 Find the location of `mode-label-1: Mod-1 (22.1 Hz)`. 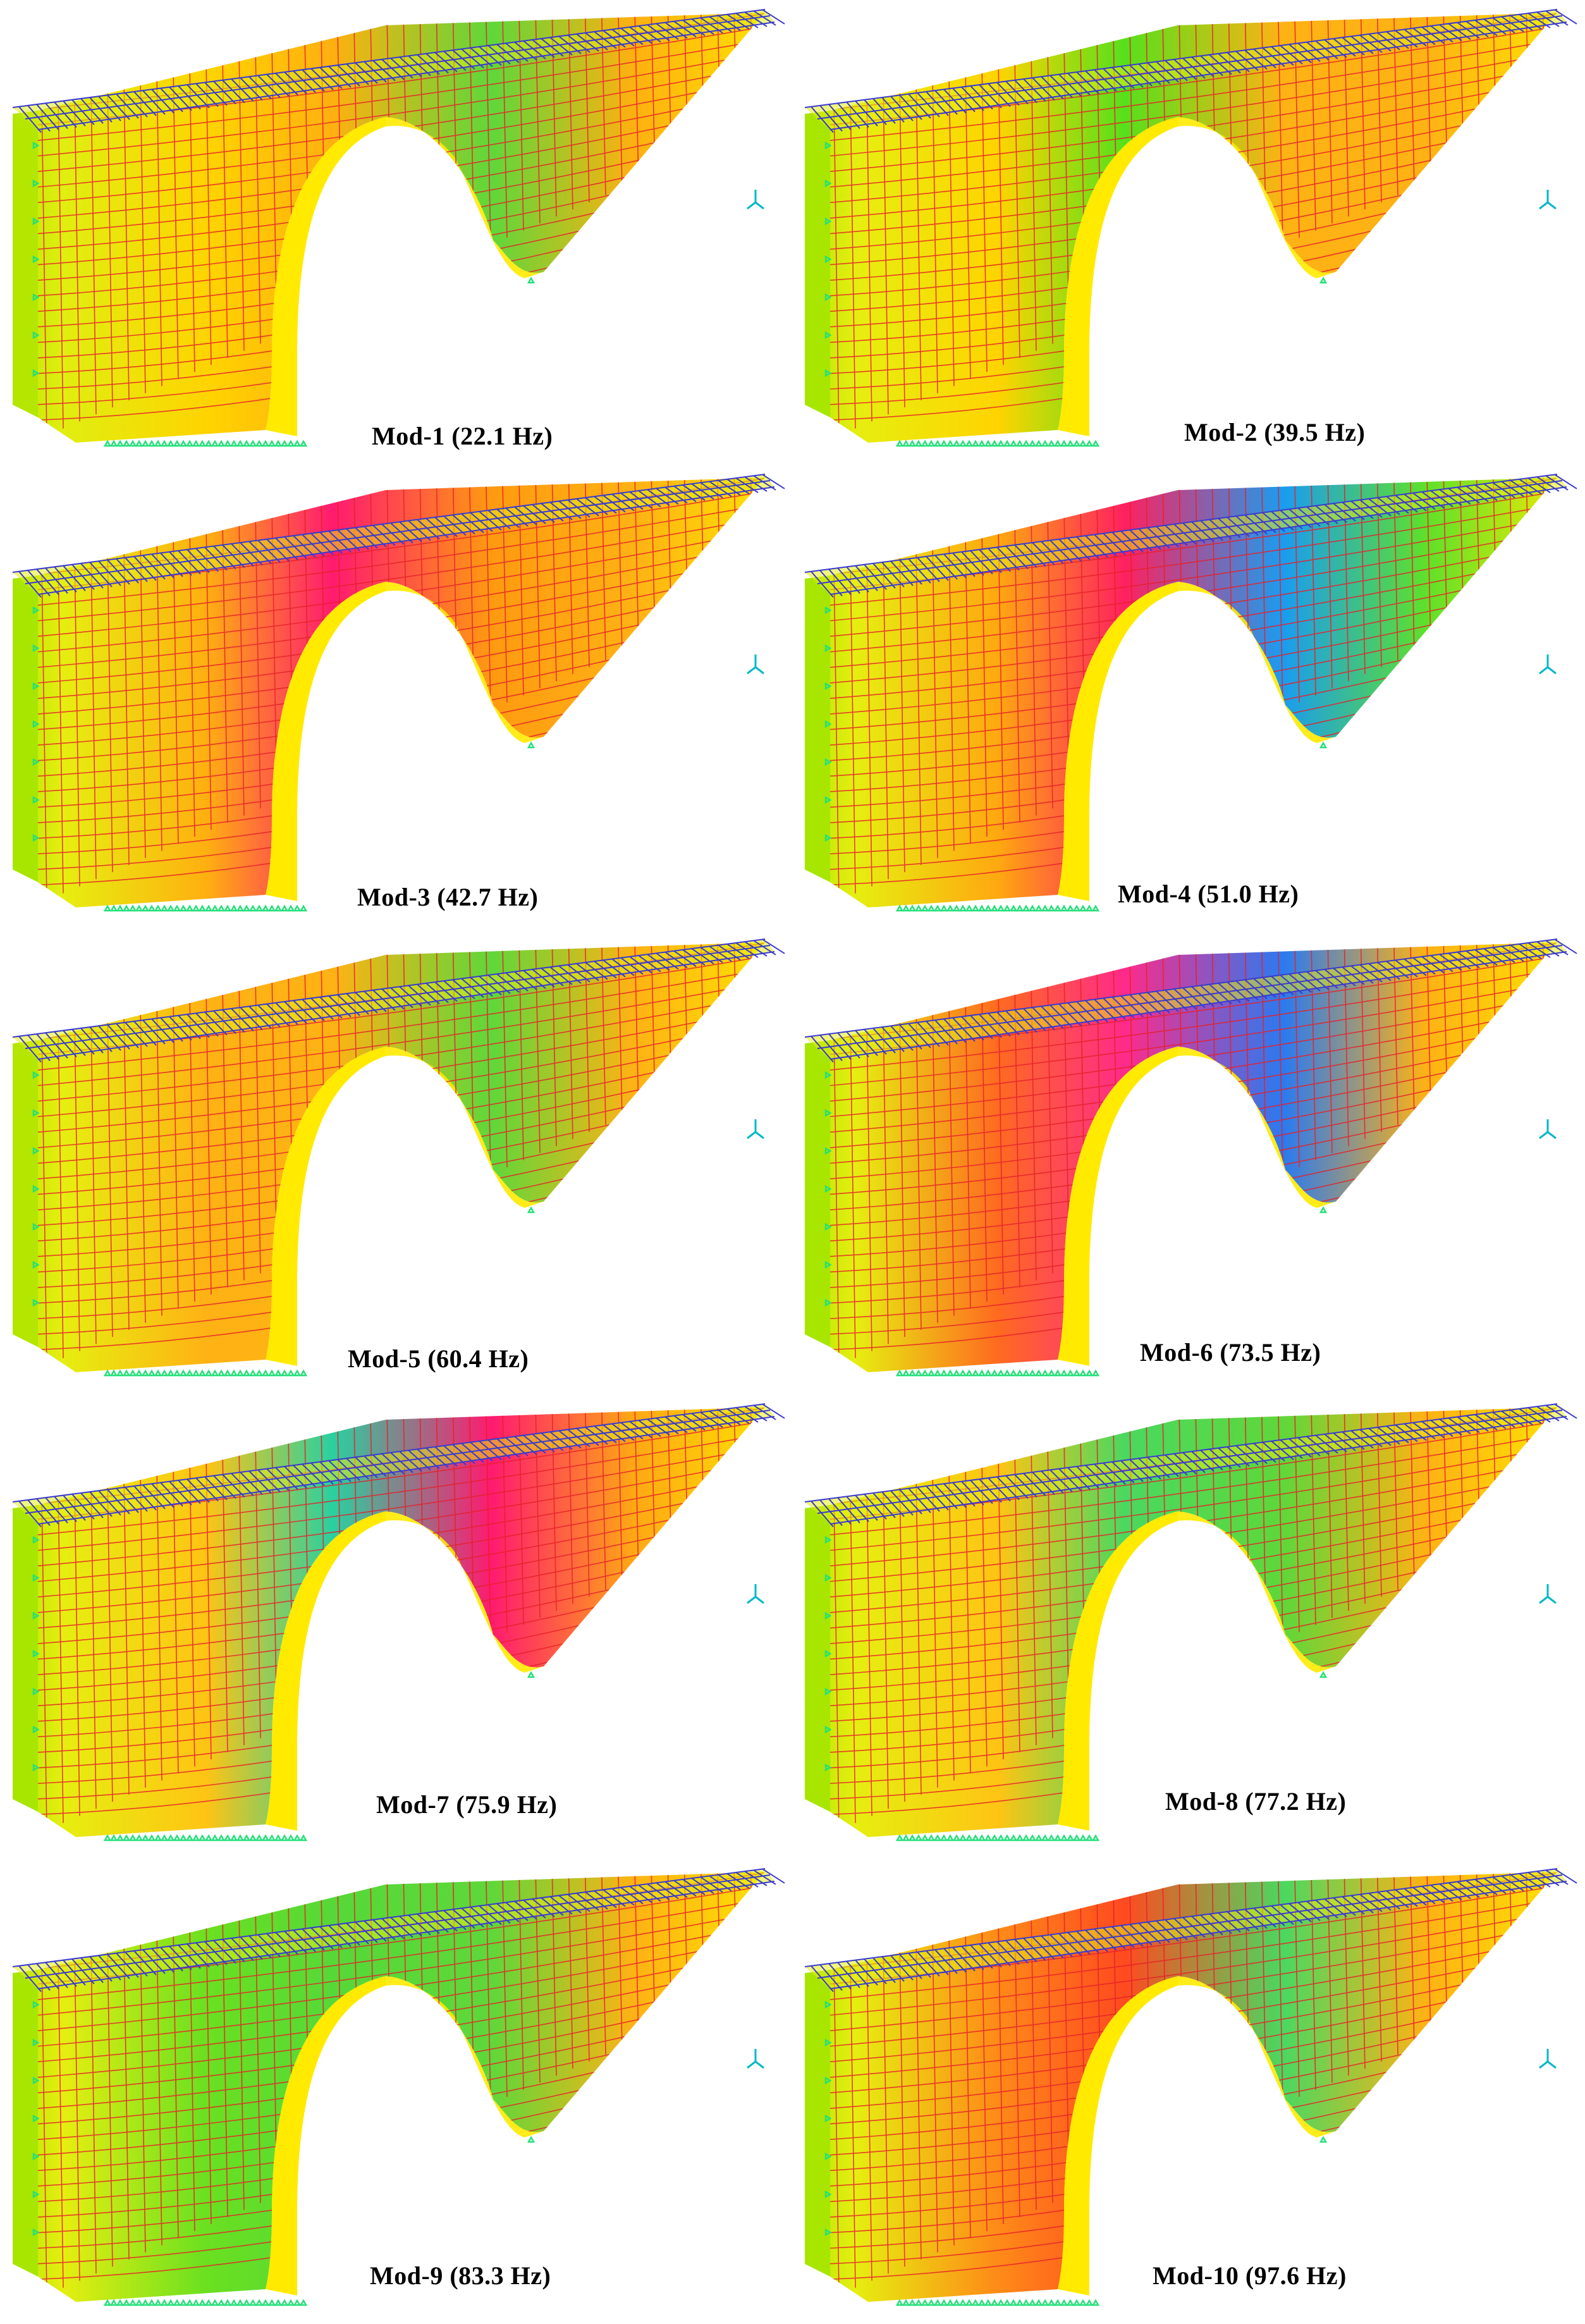

mode-label-1: Mod-1 (22.1 Hz) is located at coordinates (462, 436).